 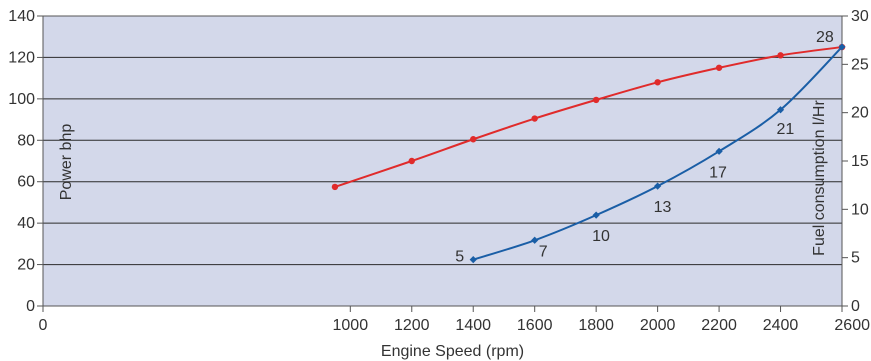 What do you see at coordinates (718, 172) in the screenshot?
I see `fuel-data-label: 17` at bounding box center [718, 172].